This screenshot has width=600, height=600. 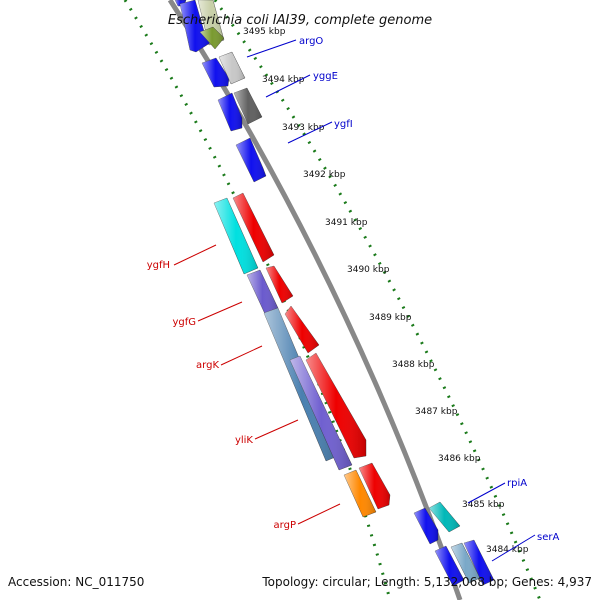 What do you see at coordinates (311, 41) in the screenshot?
I see `gene-label-argO: argO` at bounding box center [311, 41].